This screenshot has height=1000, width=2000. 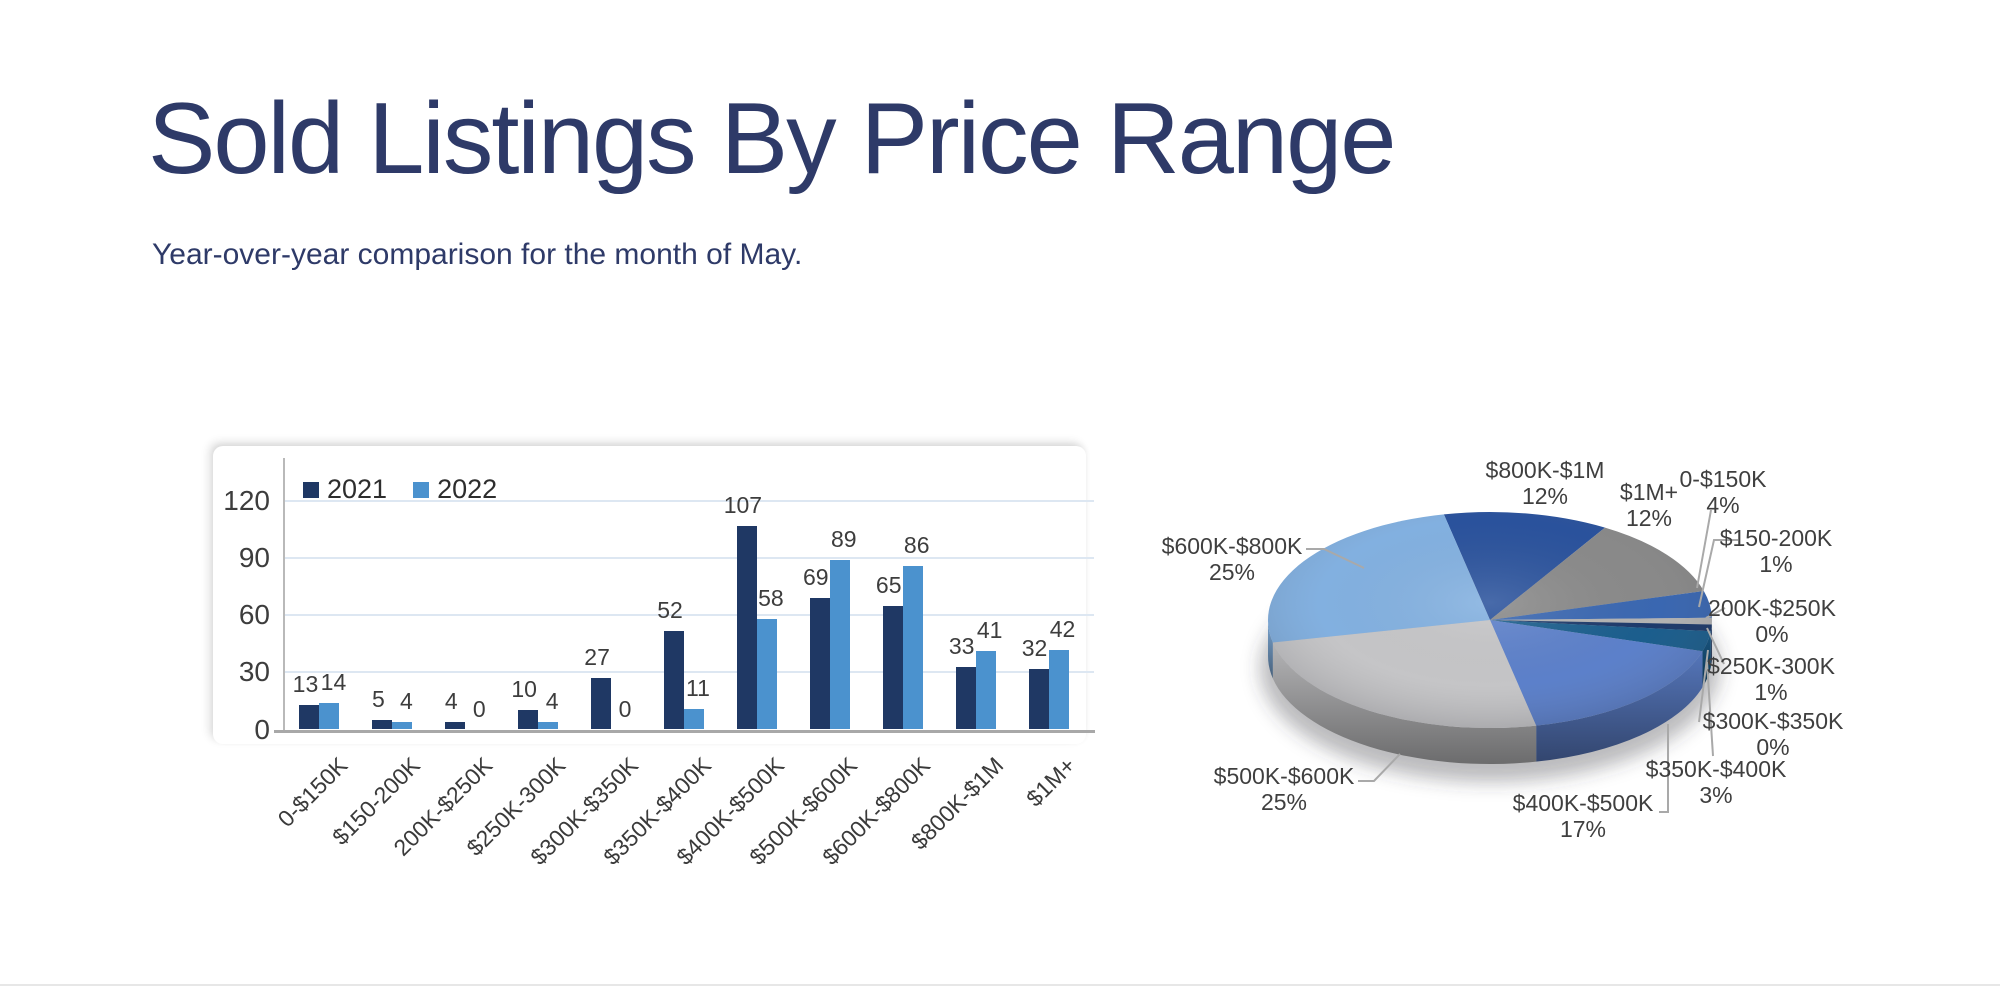 What do you see at coordinates (1062, 628) in the screenshot?
I see `bar-value-label: 42` at bounding box center [1062, 628].